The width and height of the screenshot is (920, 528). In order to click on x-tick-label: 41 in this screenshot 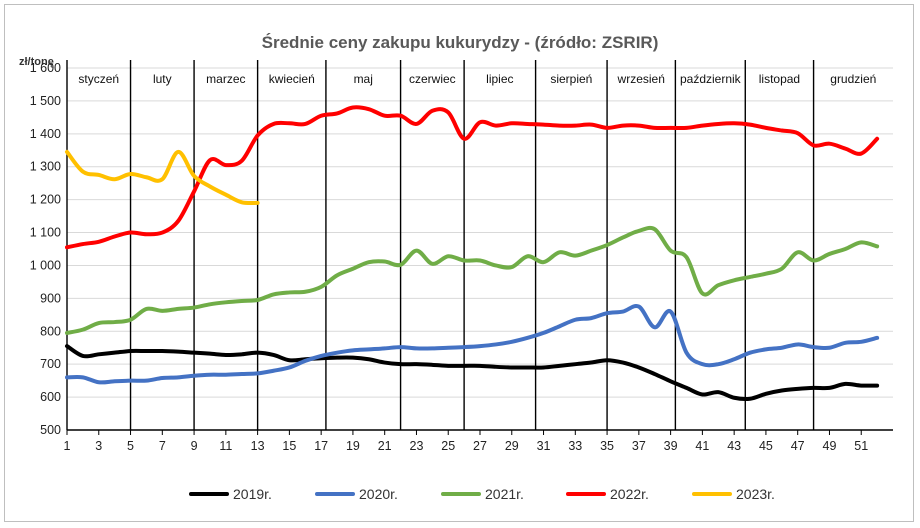, I will do `click(702, 446)`.